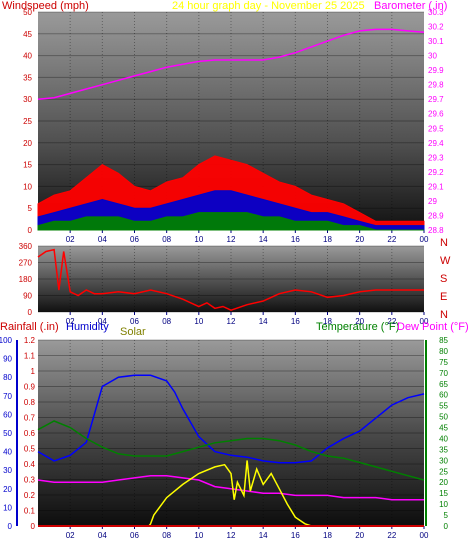  What do you see at coordinates (26, 246) in the screenshot?
I see `direction-tick-label: 360` at bounding box center [26, 246].